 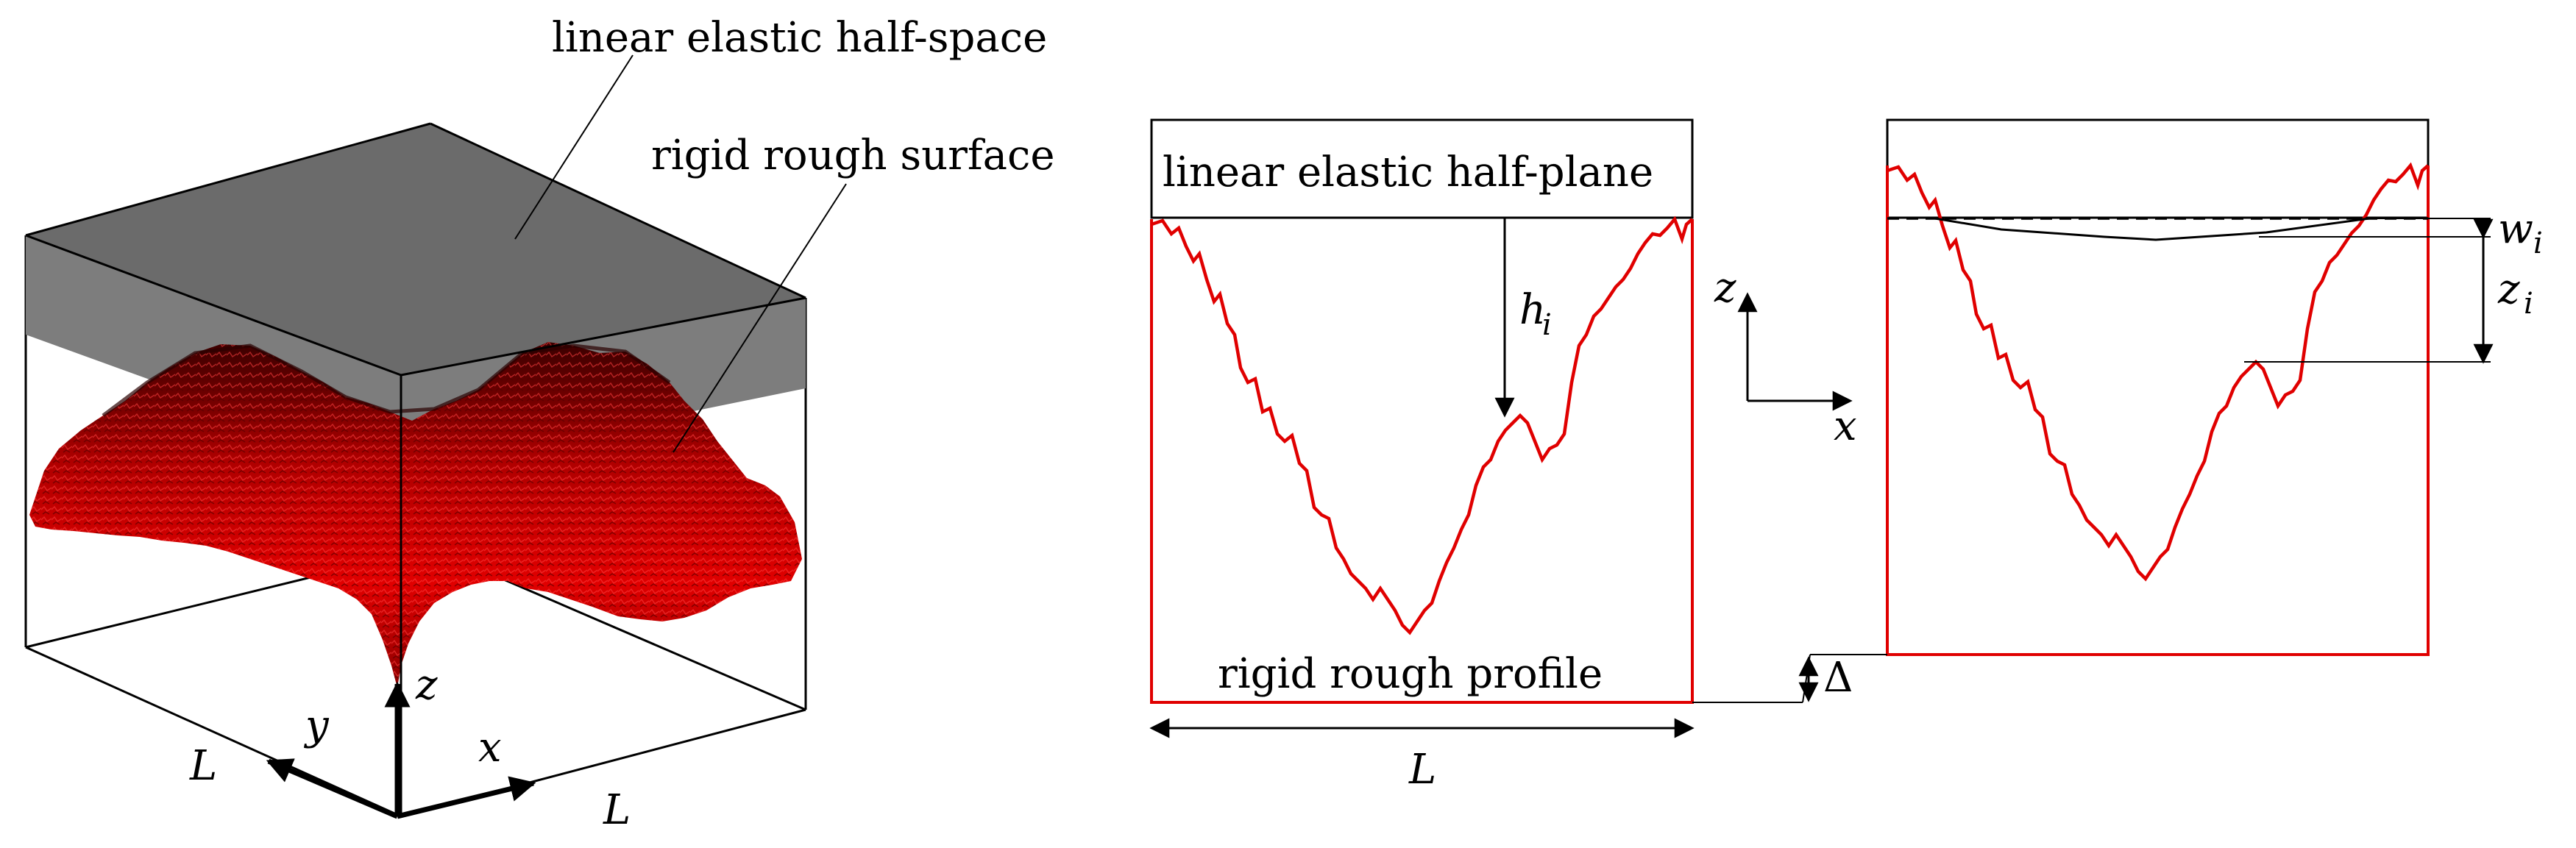 What do you see at coordinates (386, 380) in the screenshot?
I see `rough-surface-ridge` at bounding box center [386, 380].